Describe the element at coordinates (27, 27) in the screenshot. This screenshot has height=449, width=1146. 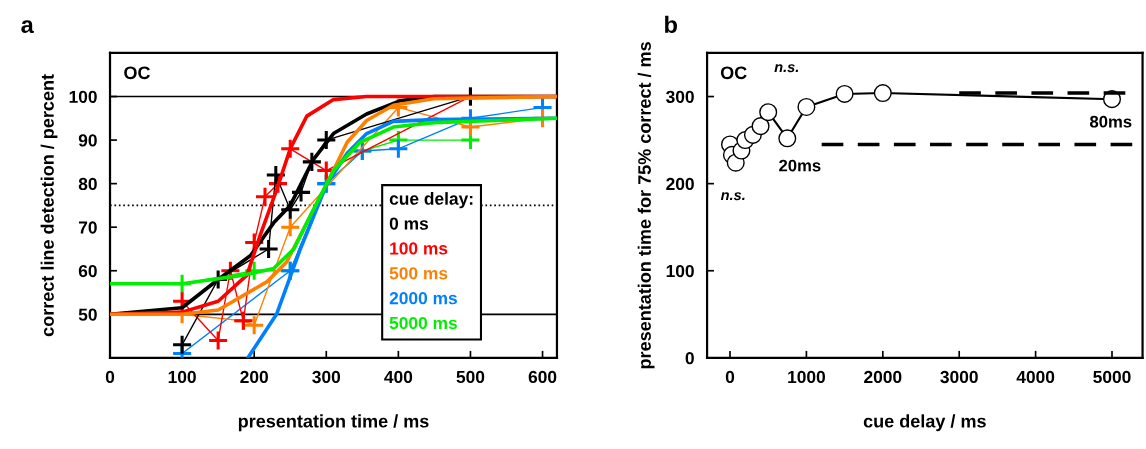
I see `chart-title: a` at that location.